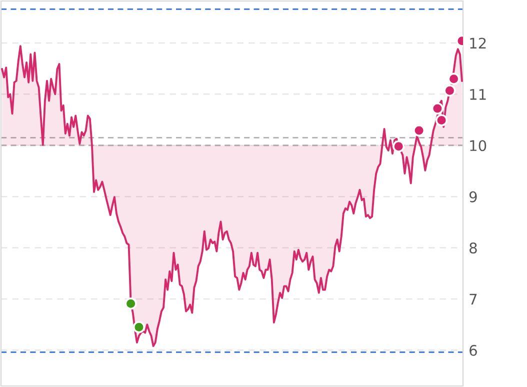 The image size is (527, 387). Describe the element at coordinates (478, 43) in the screenshot. I see `y-tick-label: 12` at that location.